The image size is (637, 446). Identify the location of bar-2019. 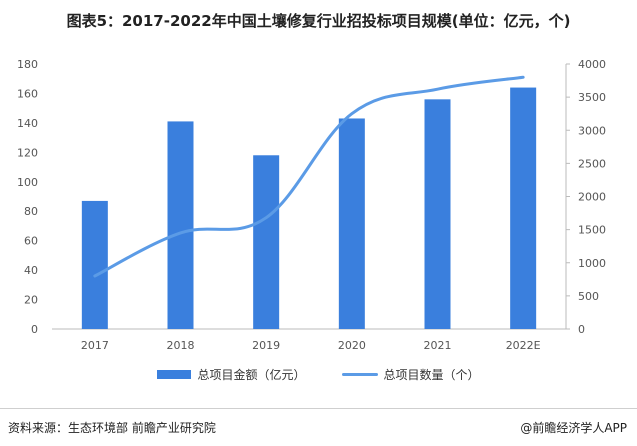
(266, 242).